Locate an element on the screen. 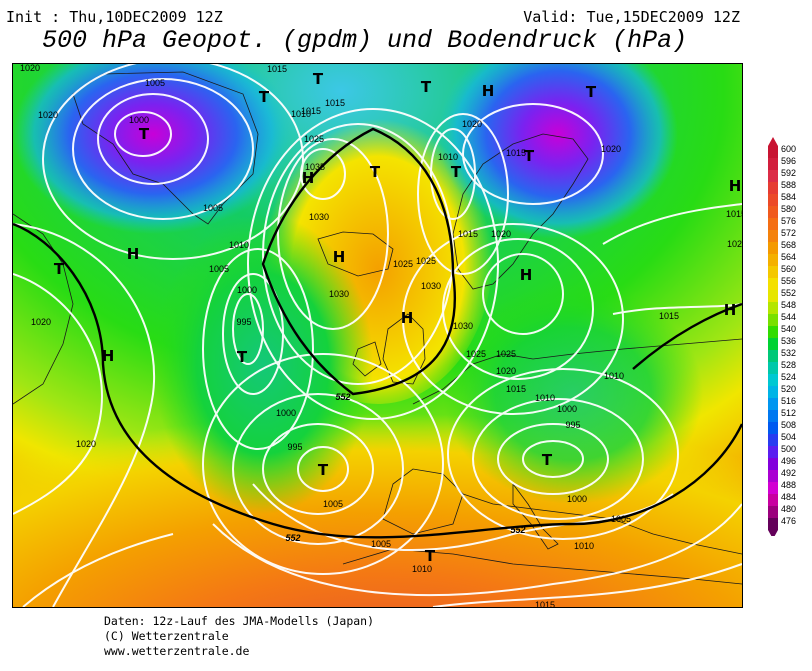 The image size is (812, 671). colorbar-level-label: 484 is located at coordinates (788, 497).